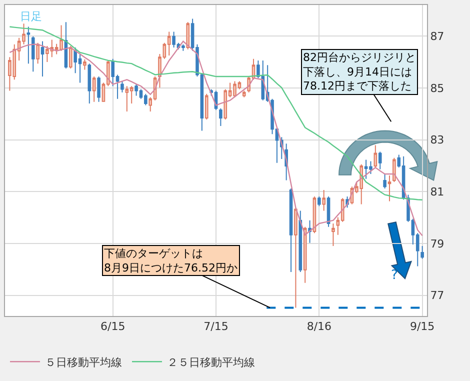 Image resolution: width=470 pixels, height=381 pixels. I want to click on legend-label: ５日移動平均線, so click(83, 362).